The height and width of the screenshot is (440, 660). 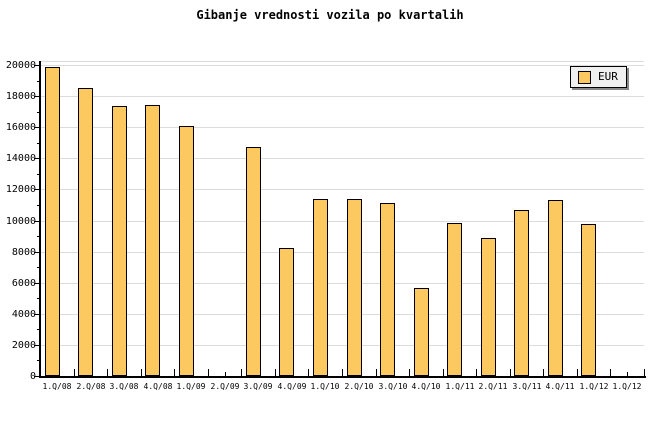 I want to click on legend-label: EUR, so click(x=608, y=76).